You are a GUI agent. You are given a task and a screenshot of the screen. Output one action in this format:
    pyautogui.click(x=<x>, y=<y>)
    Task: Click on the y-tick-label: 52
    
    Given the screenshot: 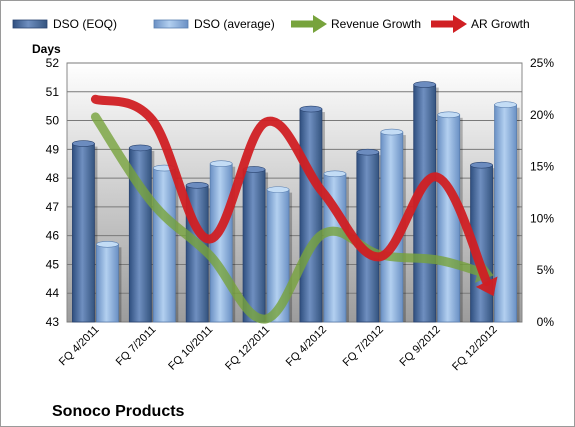 What is the action you would take?
    pyautogui.click(x=53, y=63)
    